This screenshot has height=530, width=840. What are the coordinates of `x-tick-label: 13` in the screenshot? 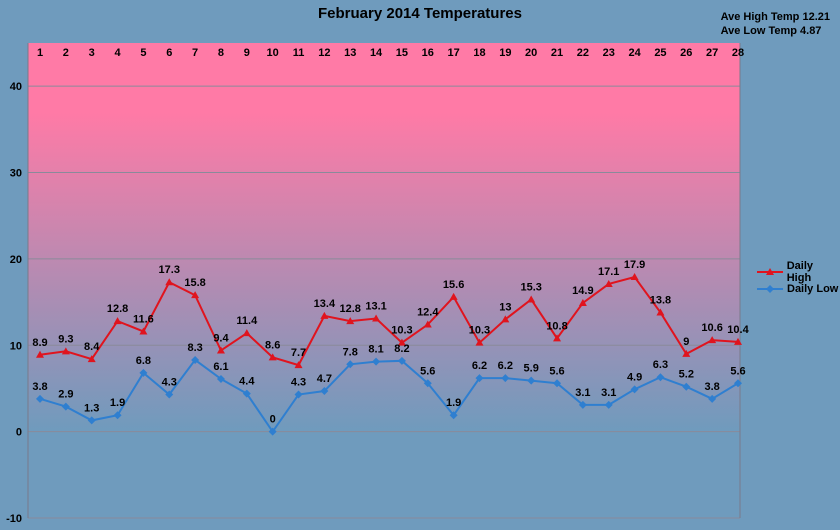 It's located at (350, 53).